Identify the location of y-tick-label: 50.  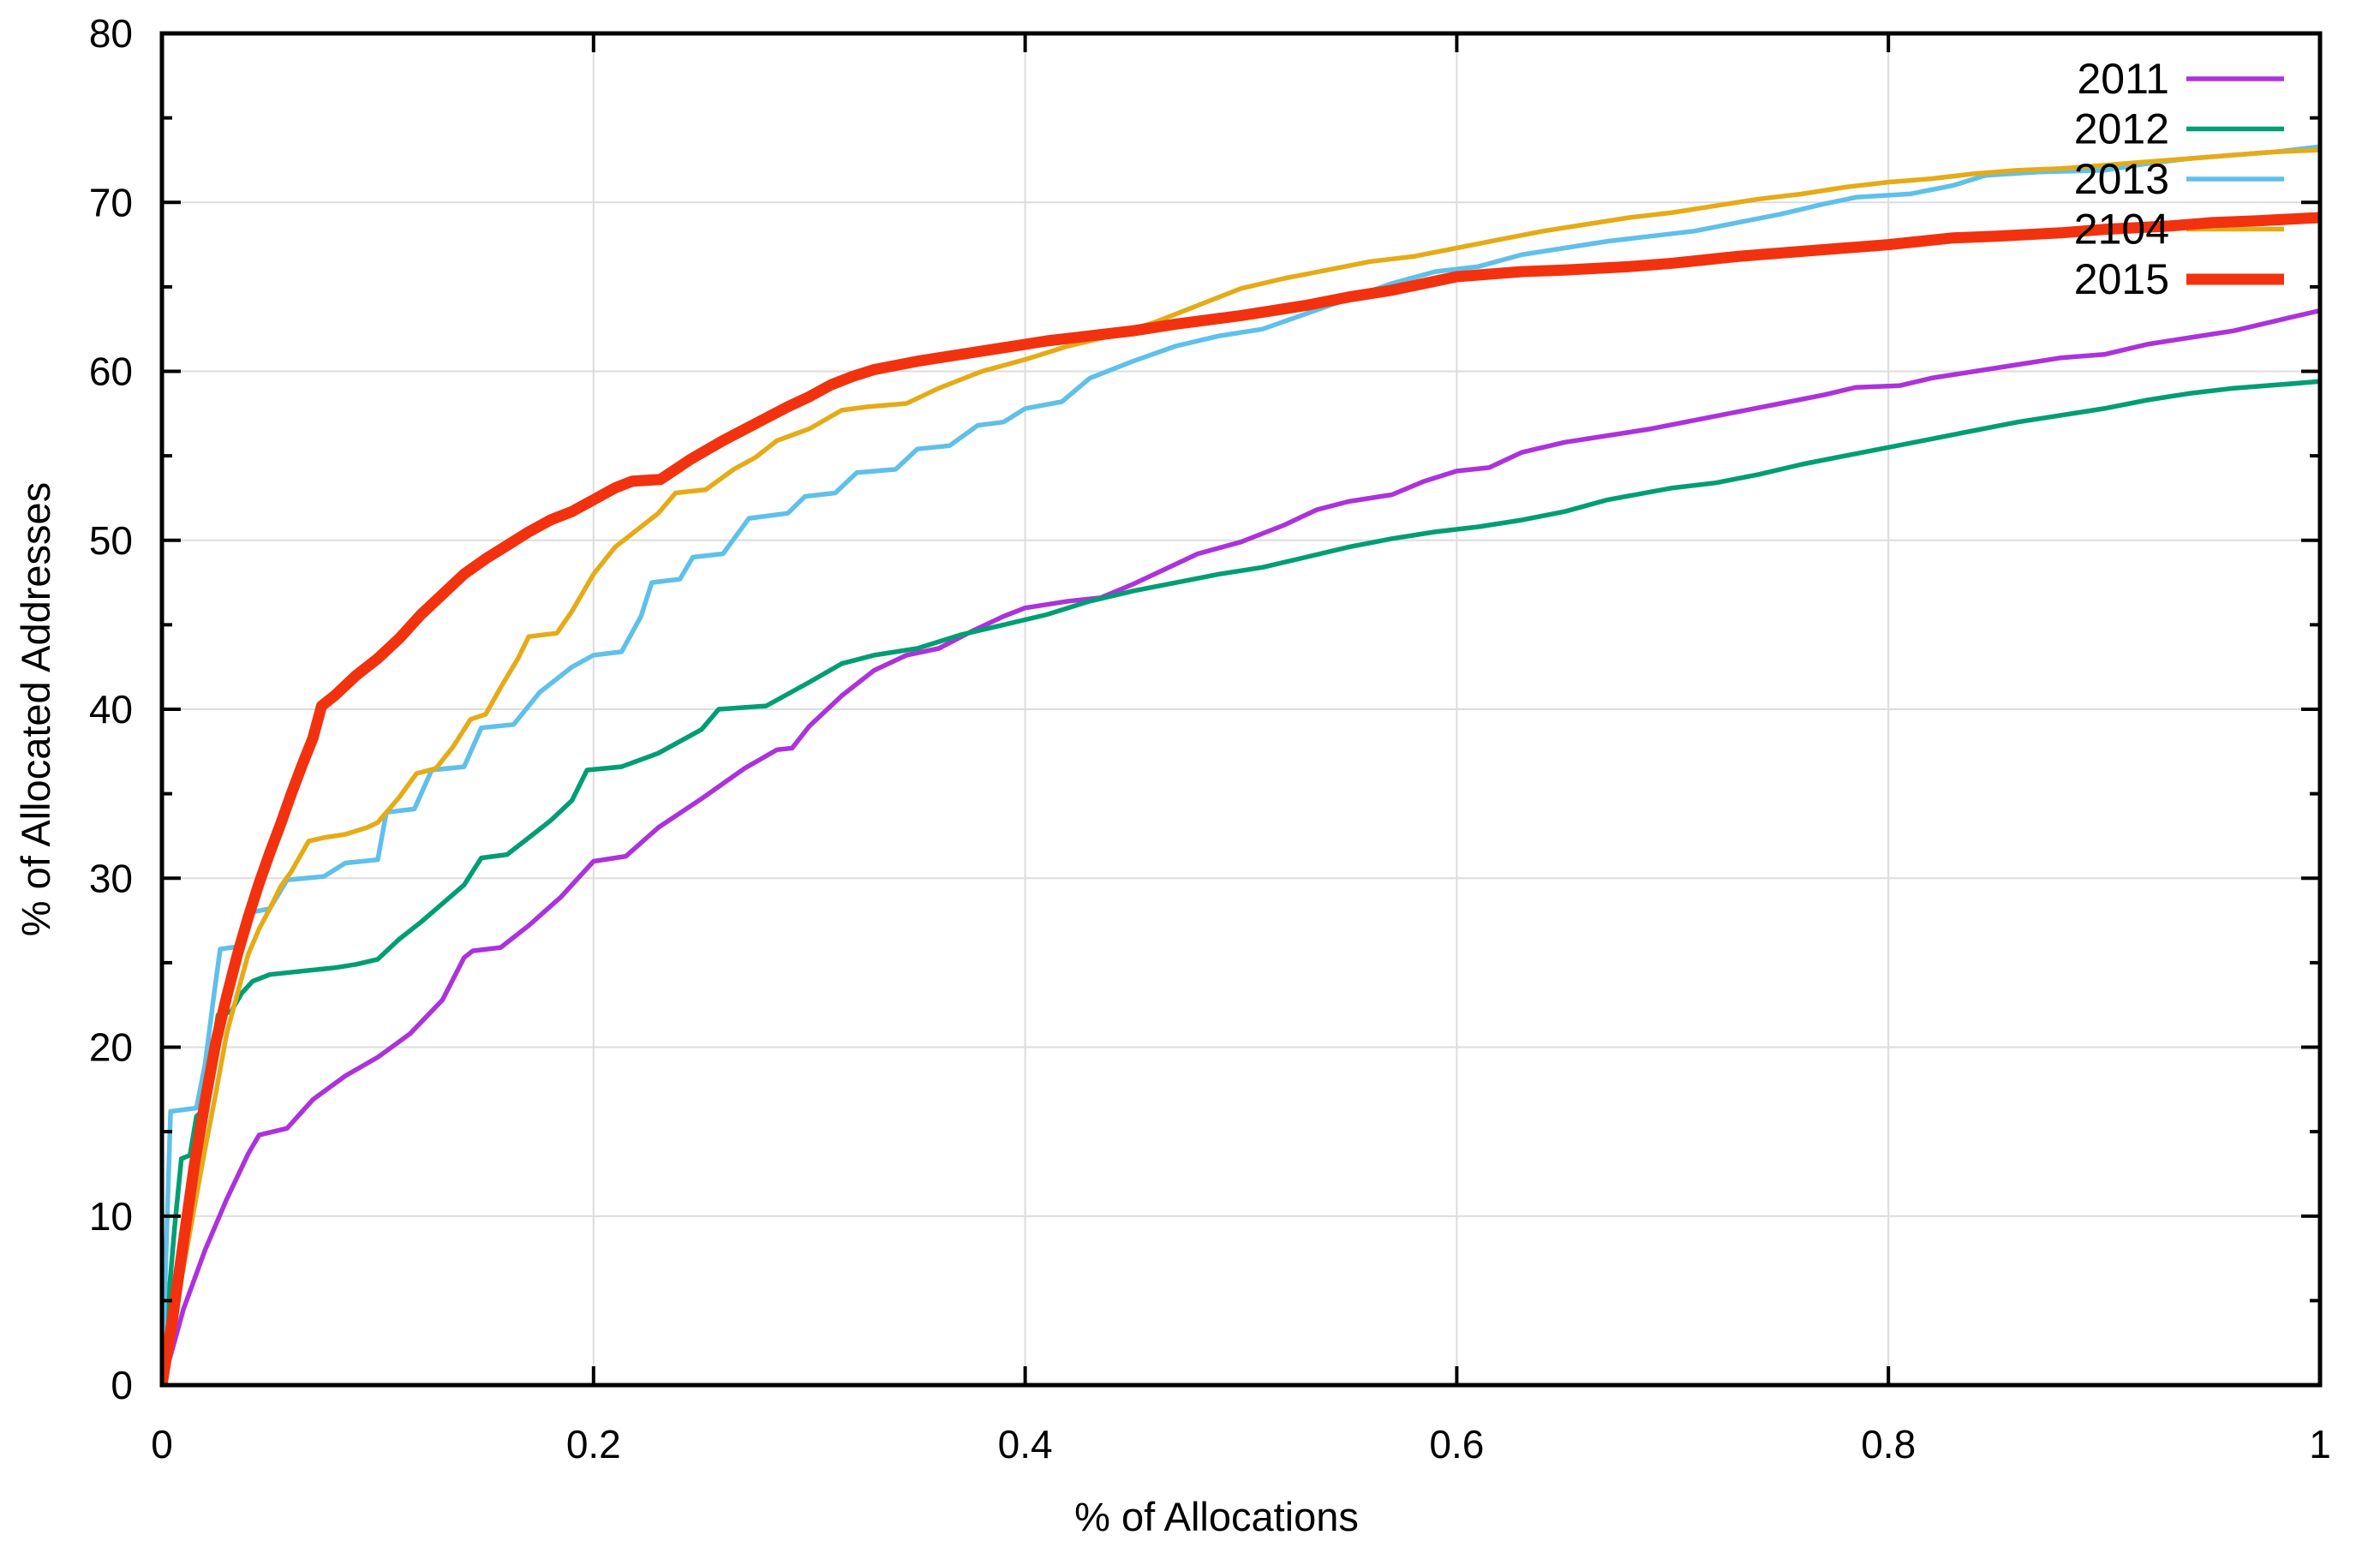
(111, 540).